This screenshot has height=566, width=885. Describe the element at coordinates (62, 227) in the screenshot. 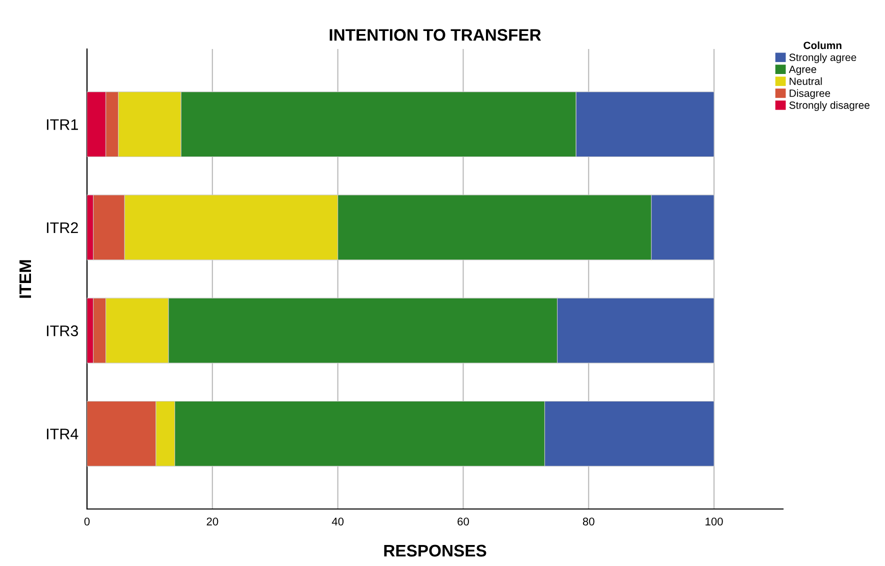

I see `y-tick-label: ITR2` at that location.